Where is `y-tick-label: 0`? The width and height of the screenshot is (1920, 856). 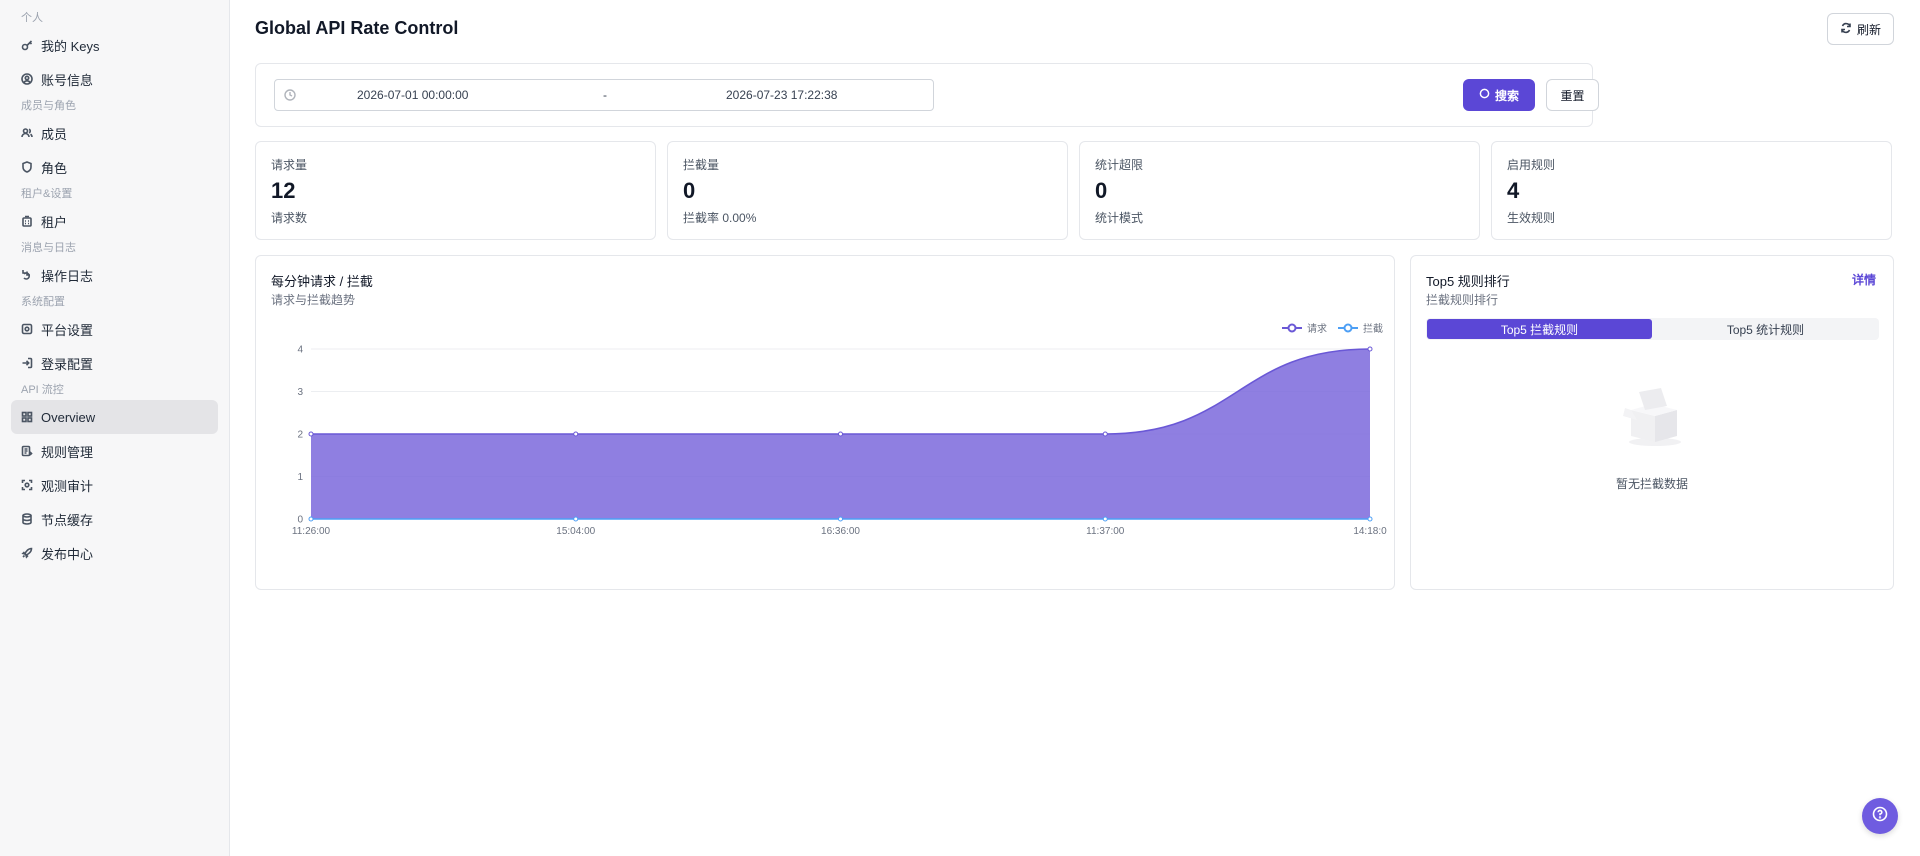
y-tick-label: 0 is located at coordinates (300, 520).